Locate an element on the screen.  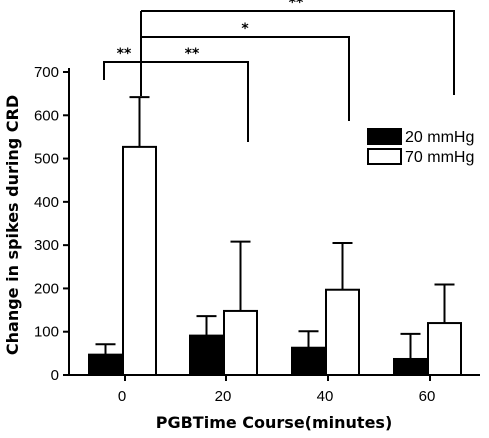
x-axis: 0 20 40 60 is located at coordinates (274, 389).